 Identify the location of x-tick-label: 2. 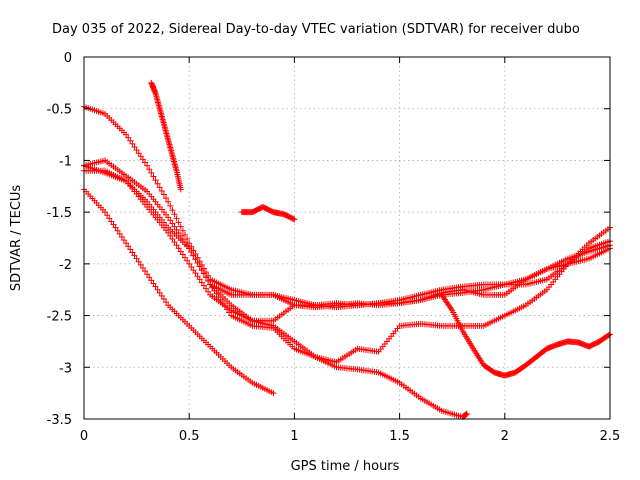
(505, 436).